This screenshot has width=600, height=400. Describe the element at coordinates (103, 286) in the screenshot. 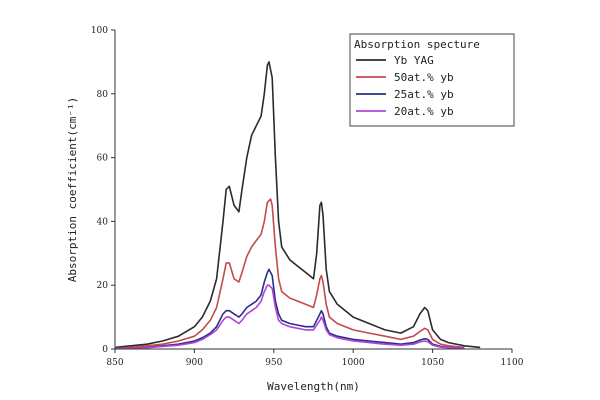

I see `y-tick-label: 20` at that location.